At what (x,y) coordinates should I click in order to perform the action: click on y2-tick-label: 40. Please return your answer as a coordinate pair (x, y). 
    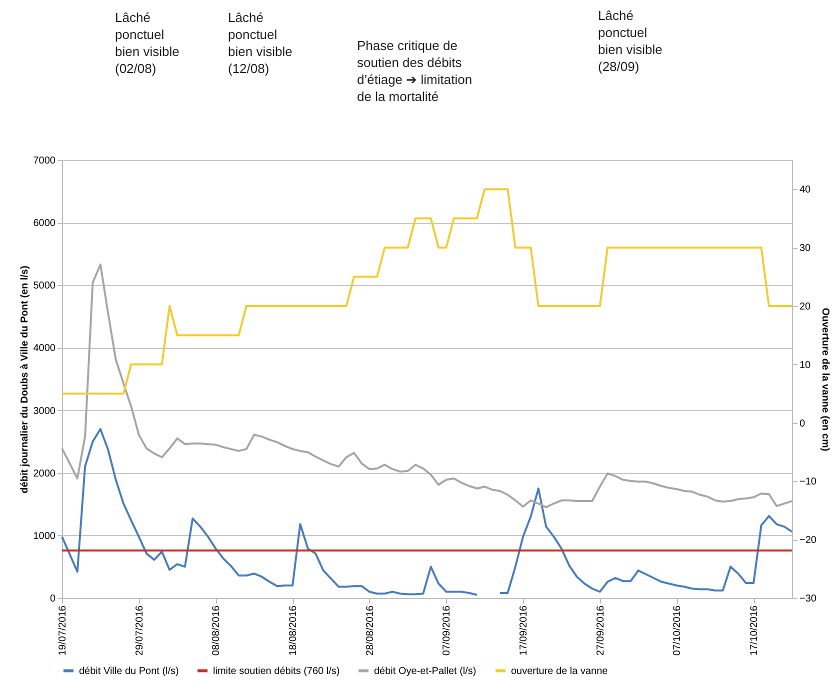
    Looking at the image, I should click on (806, 190).